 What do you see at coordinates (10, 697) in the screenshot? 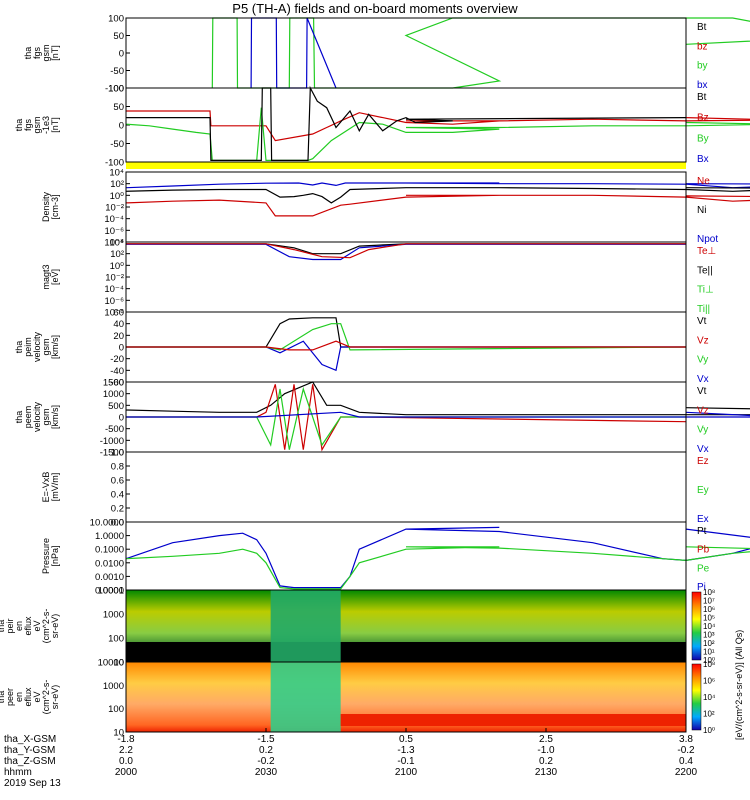
I see `y-axis-label: peer` at bounding box center [10, 697].